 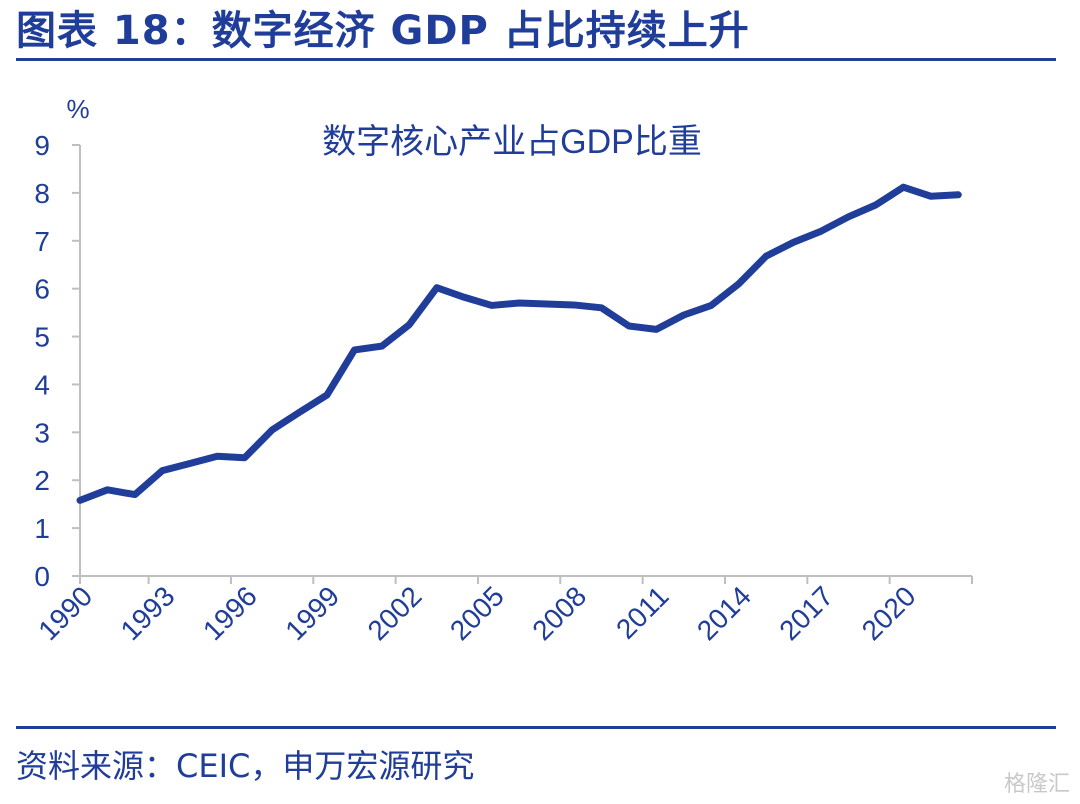 What do you see at coordinates (42, 241) in the screenshot?
I see `y-tick-label: 7` at bounding box center [42, 241].